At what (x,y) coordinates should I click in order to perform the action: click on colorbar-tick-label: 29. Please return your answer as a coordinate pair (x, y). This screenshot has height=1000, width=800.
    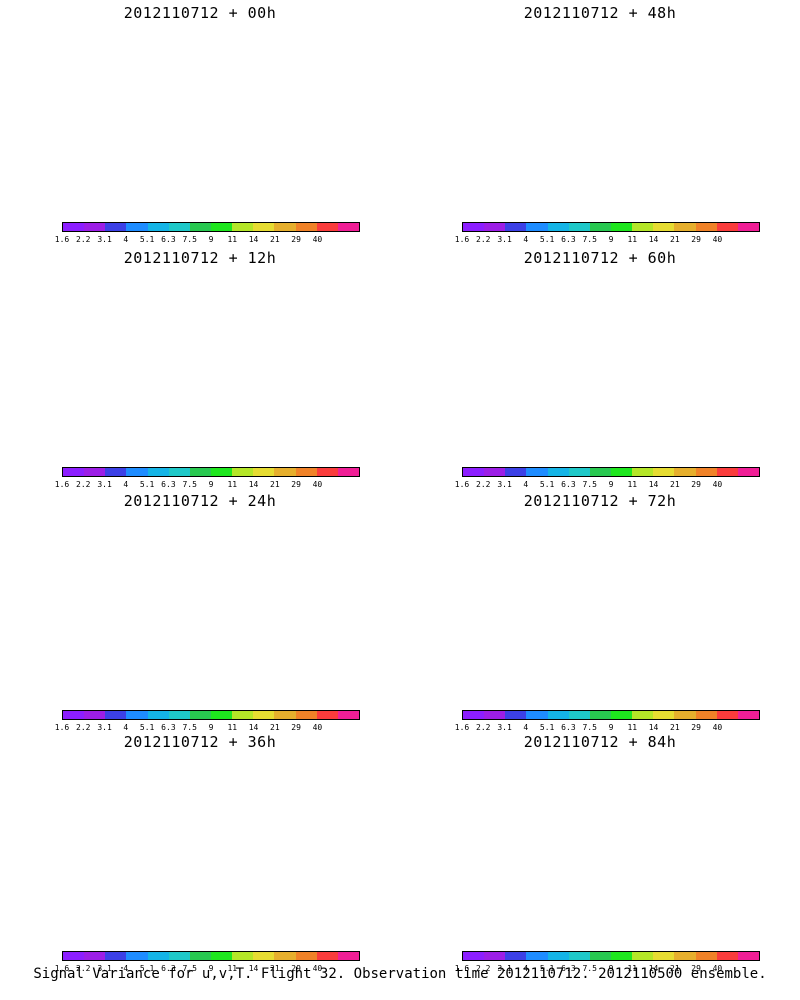
    Looking at the image, I should click on (296, 239).